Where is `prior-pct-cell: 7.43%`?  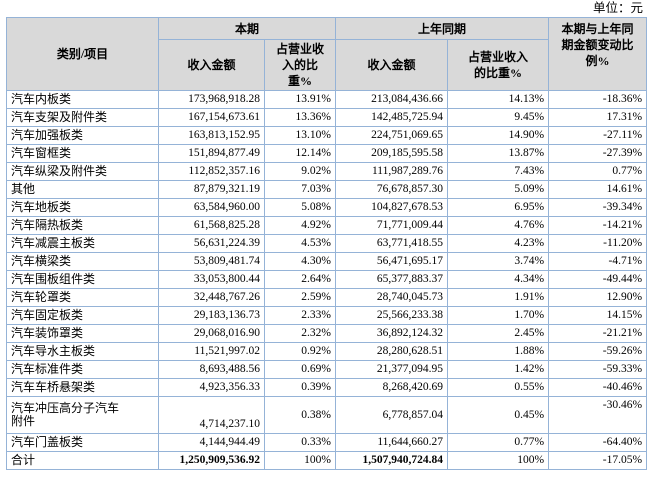 prior-pct-cell: 7.43% is located at coordinates (498, 171).